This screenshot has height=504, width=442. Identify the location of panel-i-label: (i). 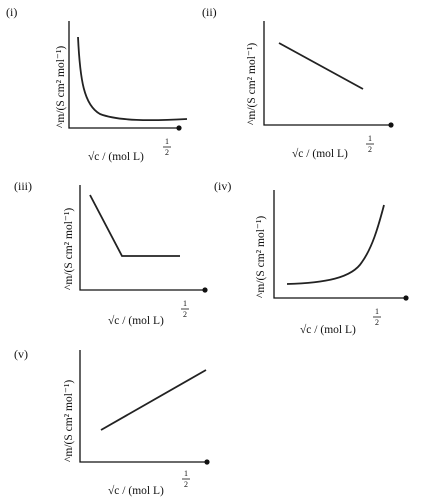
(11, 12).